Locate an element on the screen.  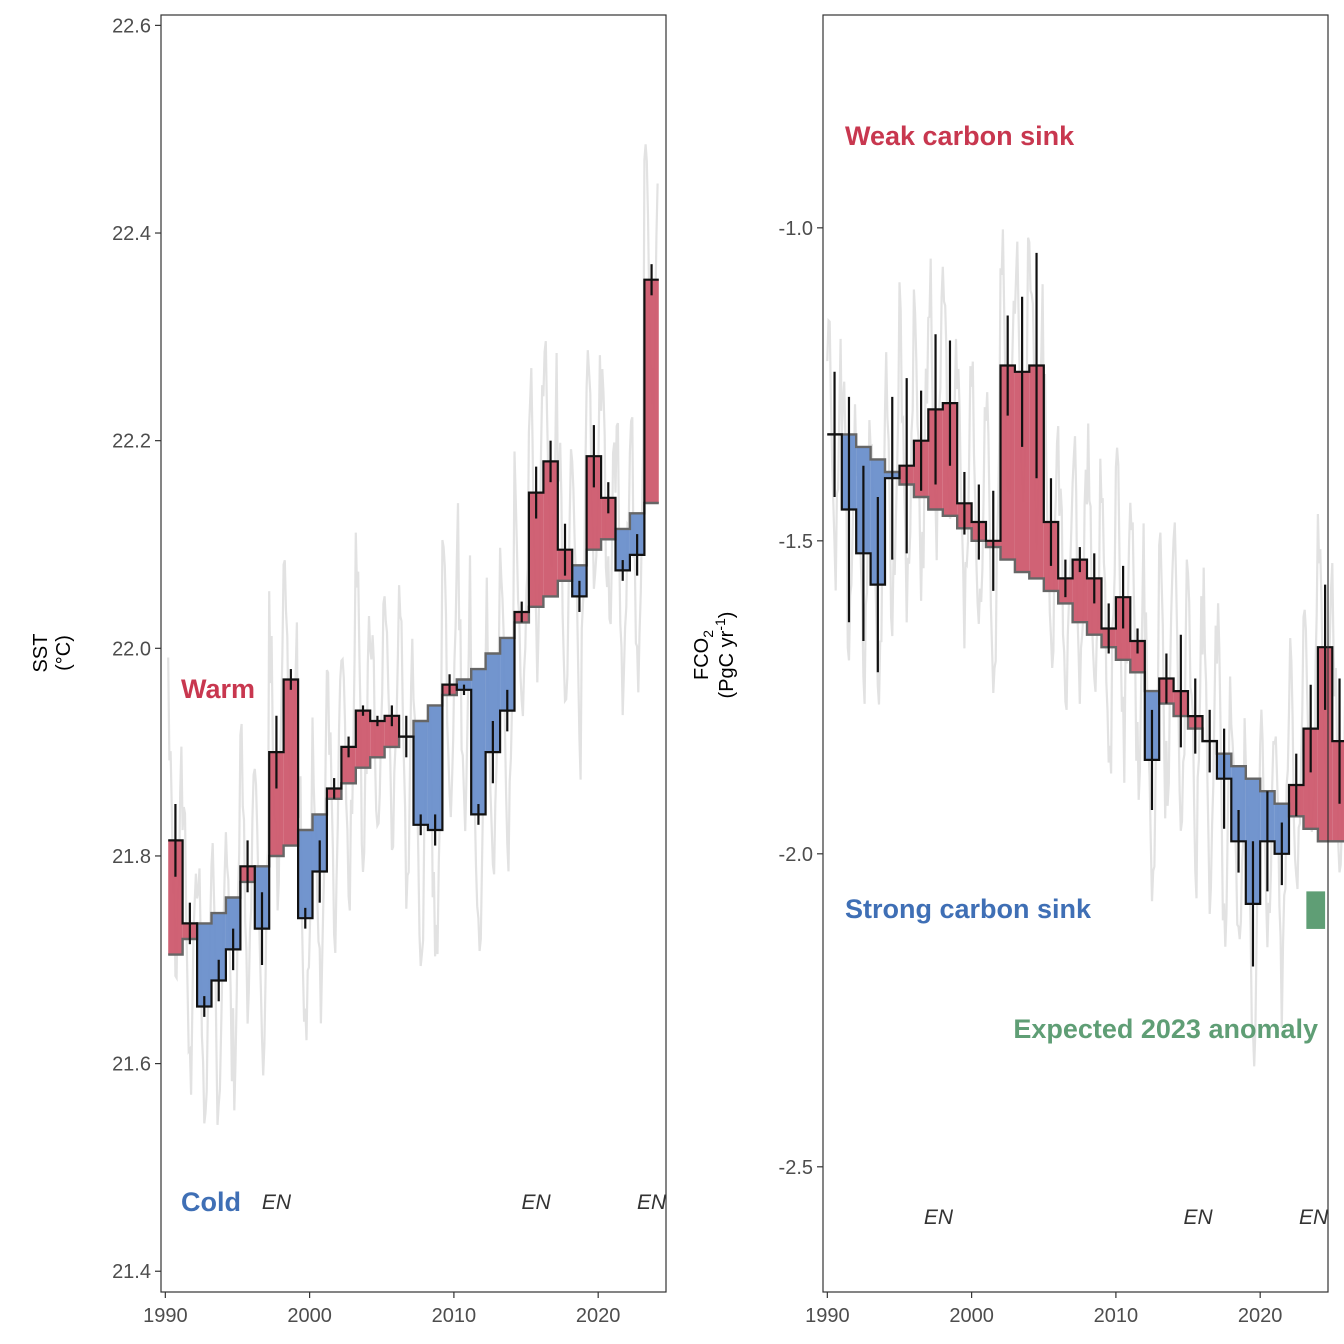
sst-x-axis: 1990 2000 2010 2020 is located at coordinates (381, 1309).